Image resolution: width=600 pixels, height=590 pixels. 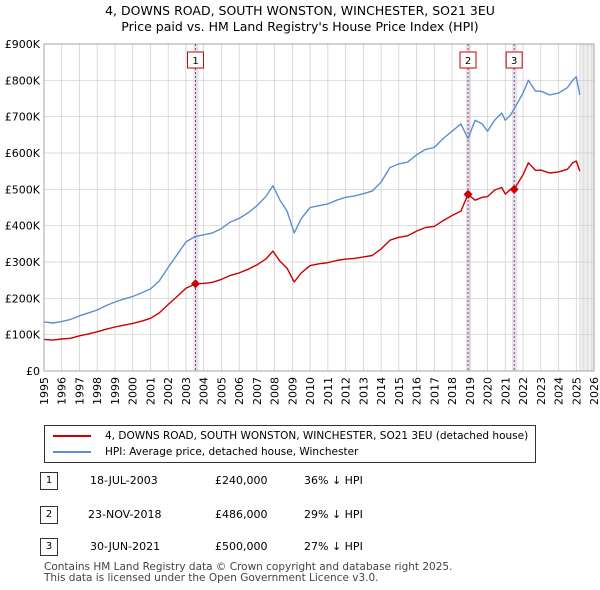 I want to click on sale-row: 3 30-JUN-2021 £500,000 27% ↓ HPI, so click(x=240, y=547).